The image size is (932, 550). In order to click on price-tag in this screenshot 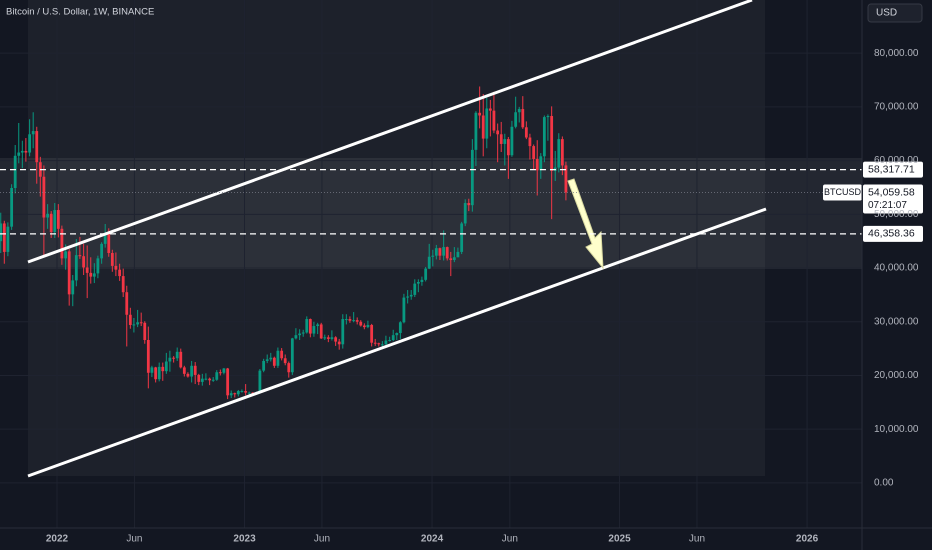, I will do `click(893, 233)`.